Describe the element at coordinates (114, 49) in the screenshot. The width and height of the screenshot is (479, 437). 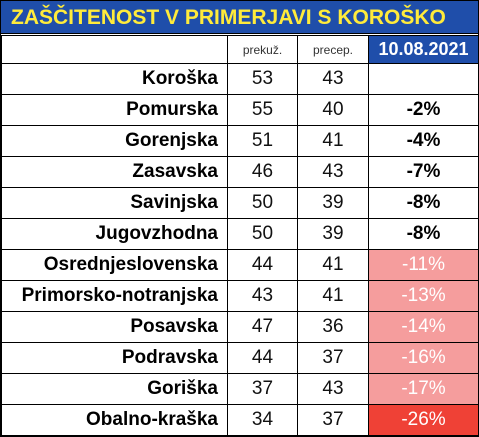
I see `header-region-empty` at that location.